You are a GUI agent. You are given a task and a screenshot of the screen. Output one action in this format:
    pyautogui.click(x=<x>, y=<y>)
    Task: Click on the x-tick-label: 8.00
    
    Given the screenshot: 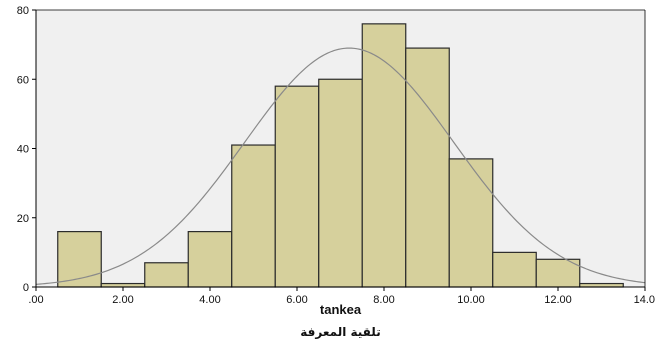 What is the action you would take?
    pyautogui.click(x=383, y=300)
    